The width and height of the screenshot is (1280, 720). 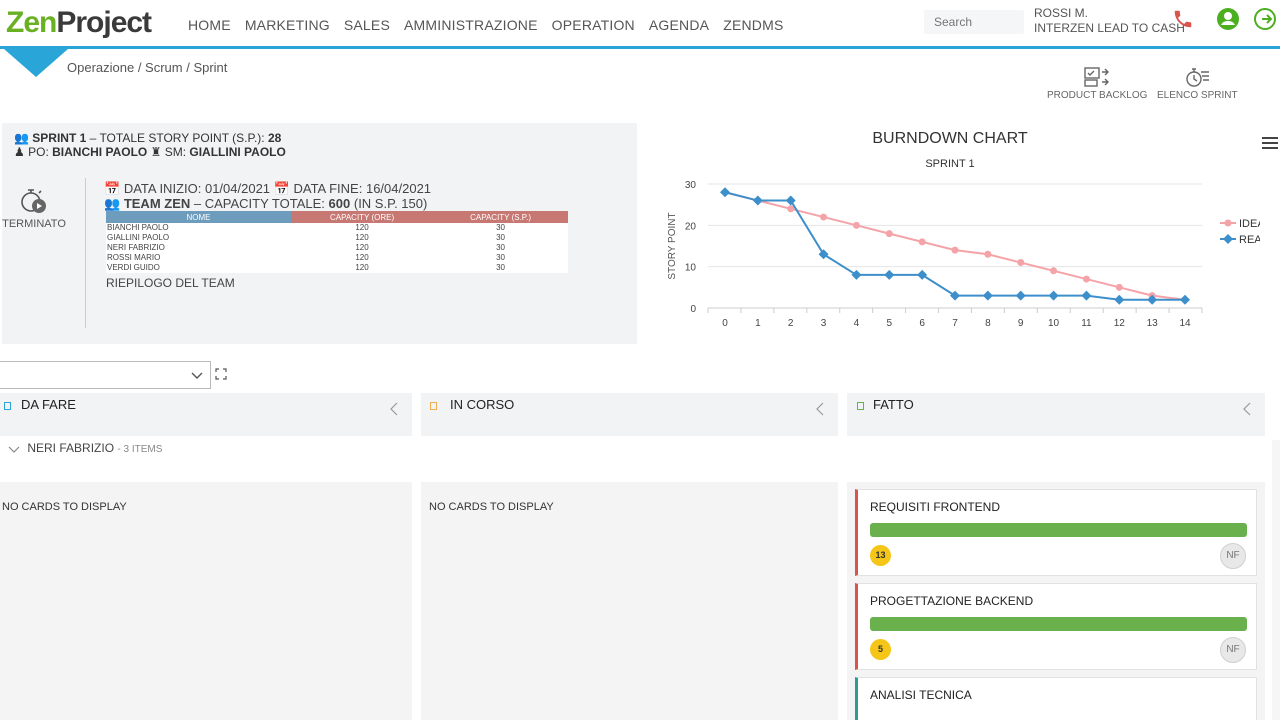 What do you see at coordinates (209, 25) in the screenshot?
I see `nav-home: HOME` at bounding box center [209, 25].